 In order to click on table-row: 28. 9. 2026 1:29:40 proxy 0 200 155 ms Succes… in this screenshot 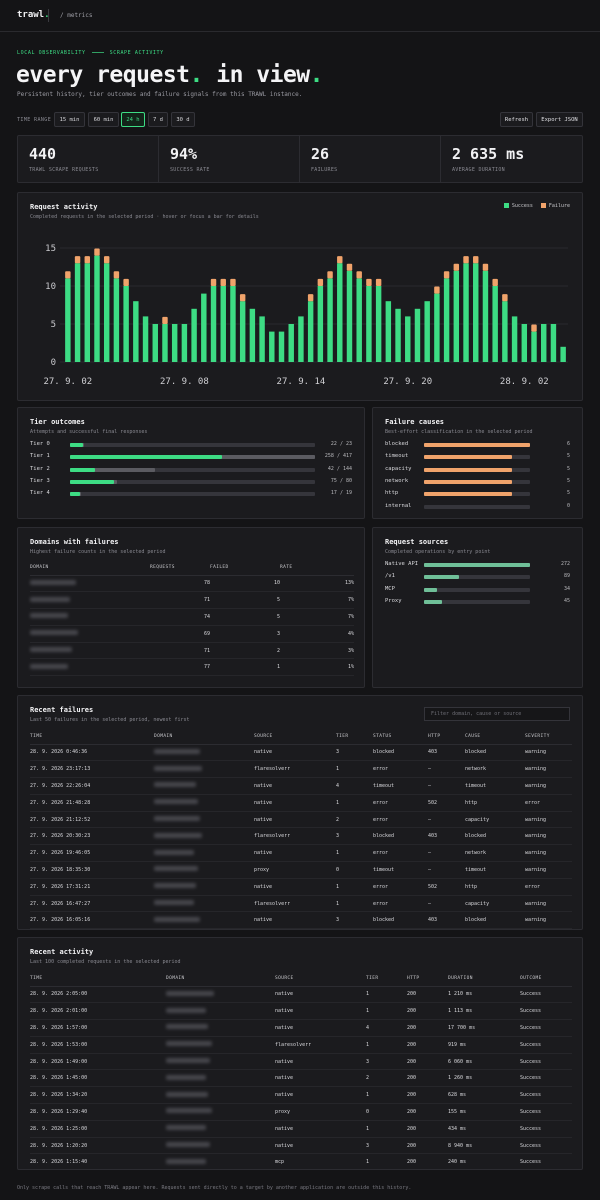, I will do `click(301, 1112)`.